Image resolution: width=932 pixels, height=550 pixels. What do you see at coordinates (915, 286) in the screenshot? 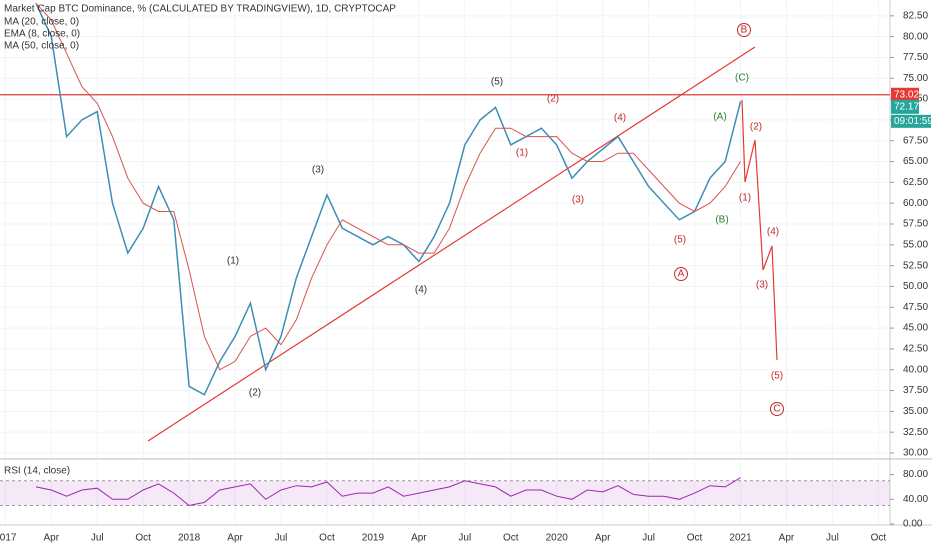
I see `y-tick-label: 50.00` at bounding box center [915, 286].